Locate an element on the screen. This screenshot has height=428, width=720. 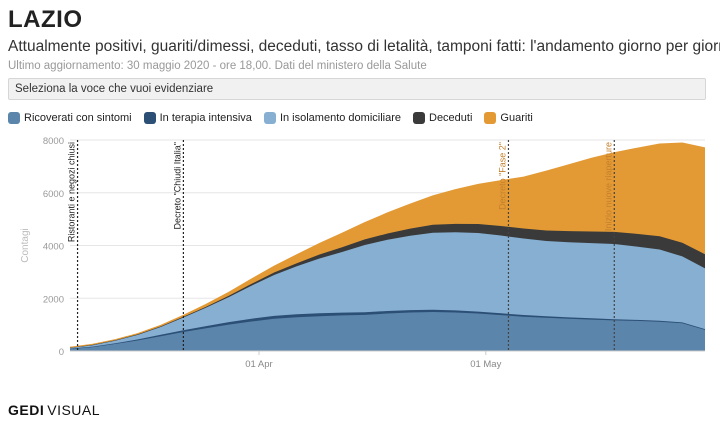
legend-item-guariti: Guariti is located at coordinates (508, 118).